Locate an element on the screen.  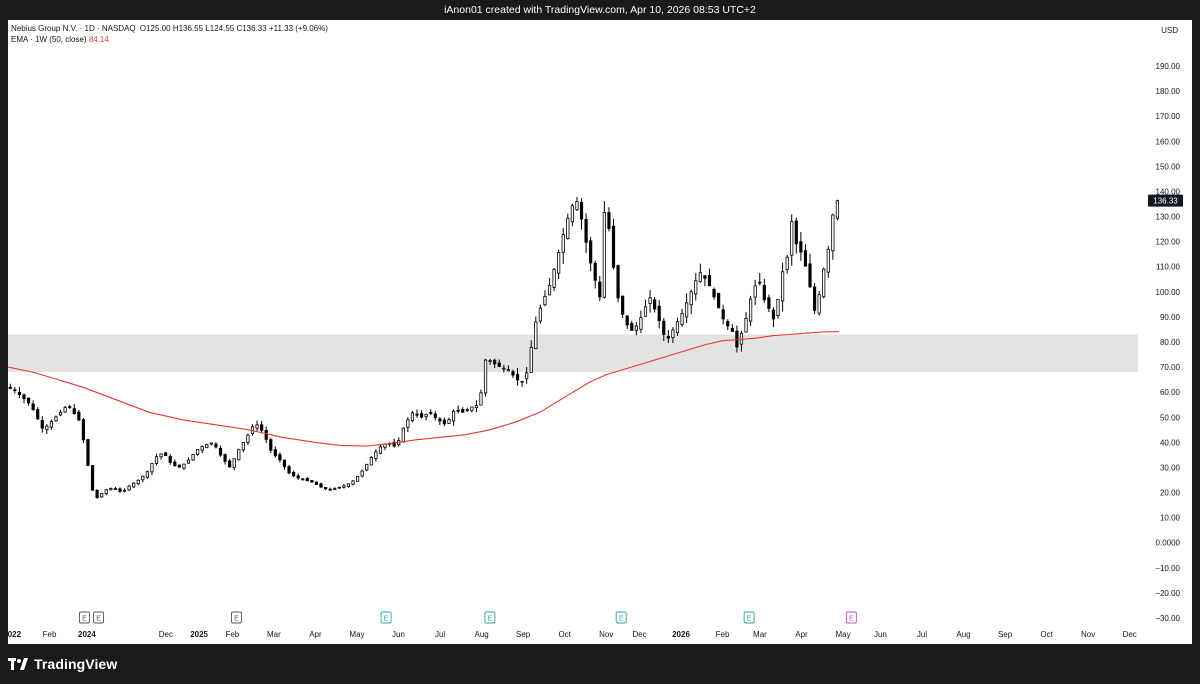
x-tick-label: 2024 is located at coordinates (87, 634).